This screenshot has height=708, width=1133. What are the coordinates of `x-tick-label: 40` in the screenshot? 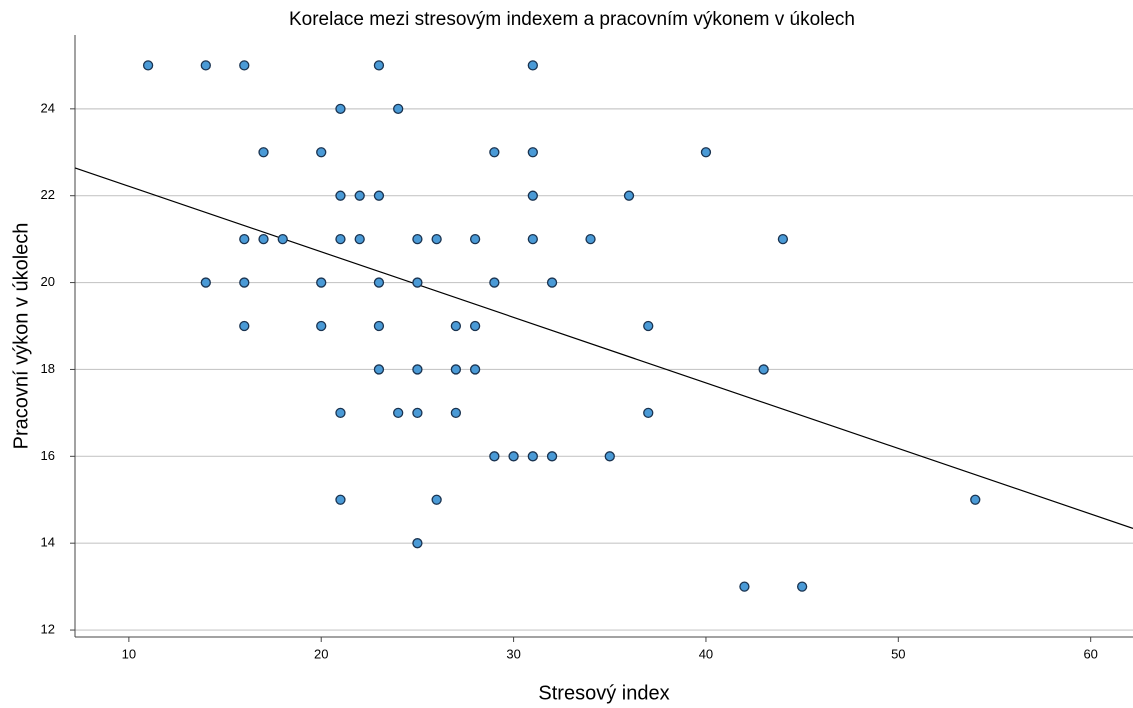 It's located at (706, 653).